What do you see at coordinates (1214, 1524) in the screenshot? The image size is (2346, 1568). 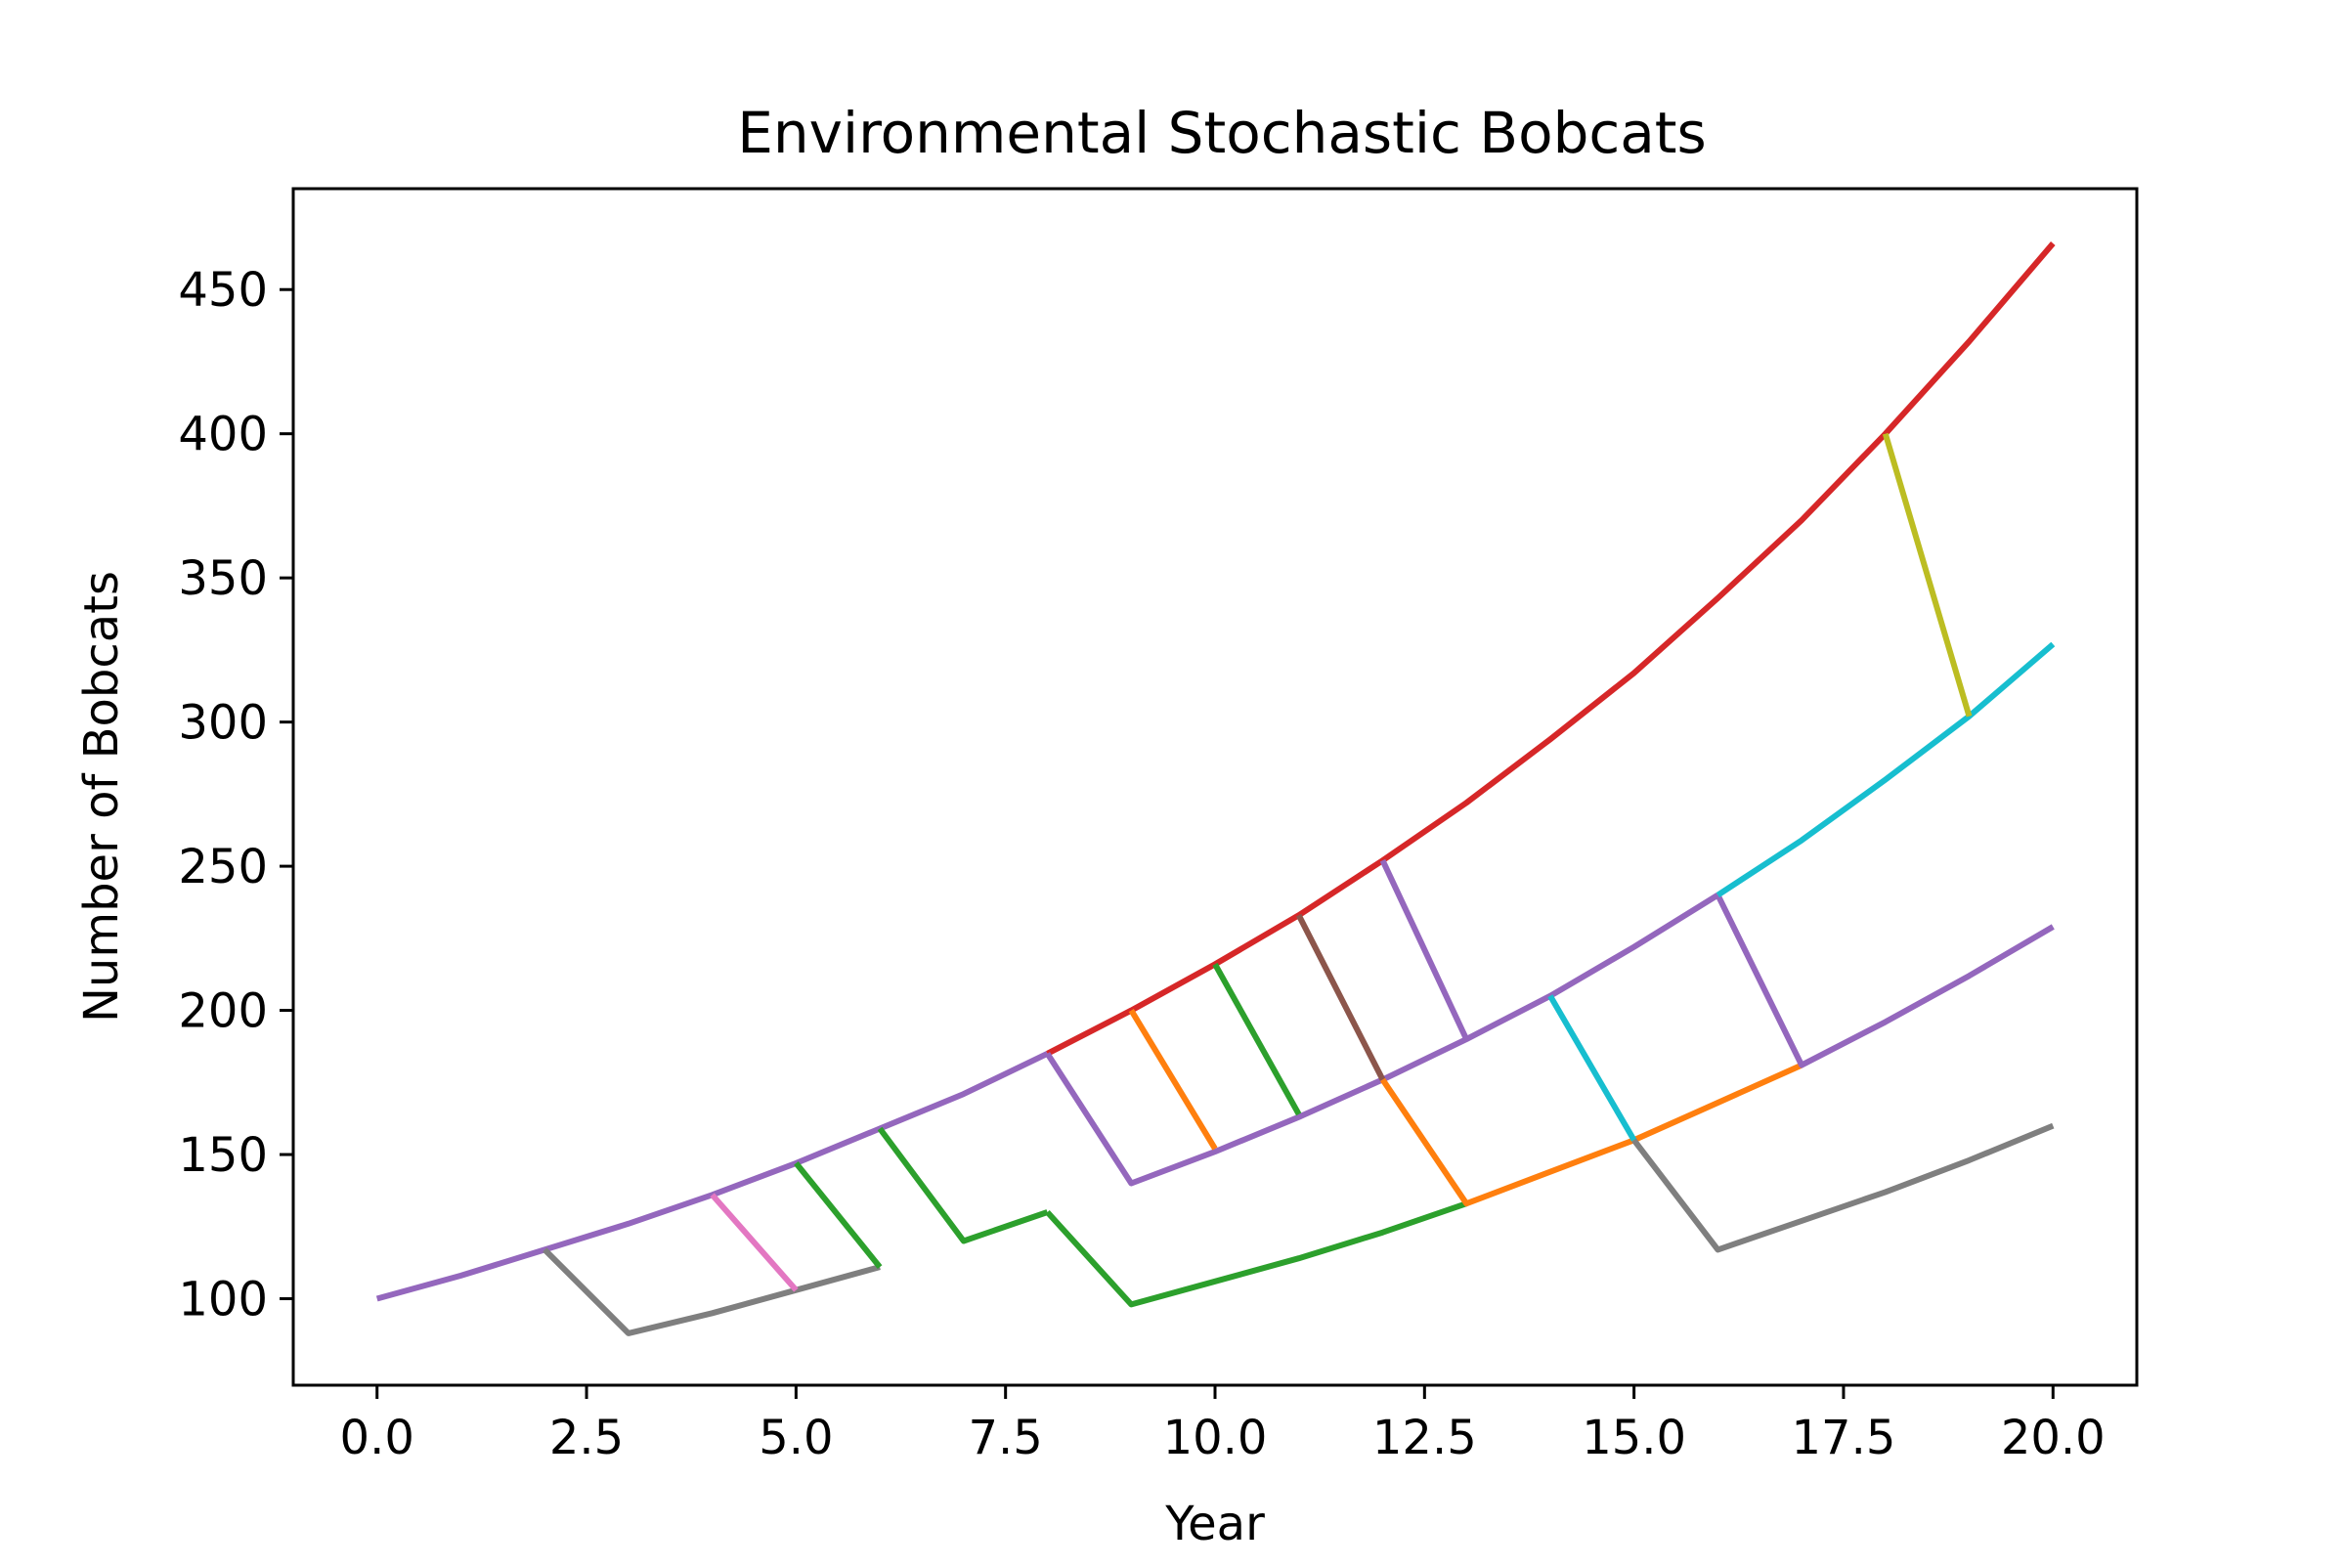 I see `x-axis-label: Year` at bounding box center [1214, 1524].